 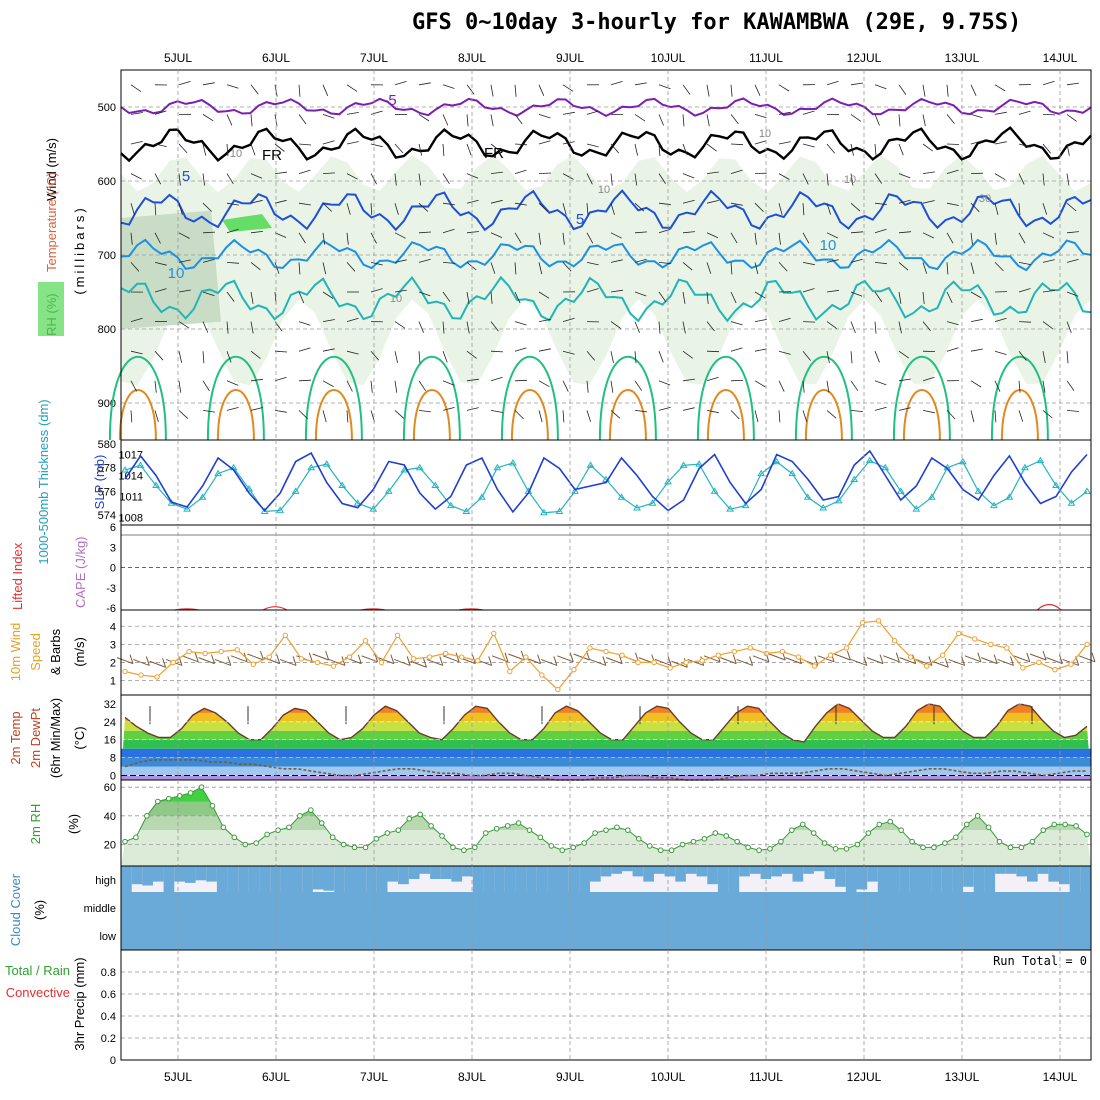 What do you see at coordinates (15, 909) in the screenshot?
I see `ylabel-cloud: Cloud Cover` at bounding box center [15, 909].